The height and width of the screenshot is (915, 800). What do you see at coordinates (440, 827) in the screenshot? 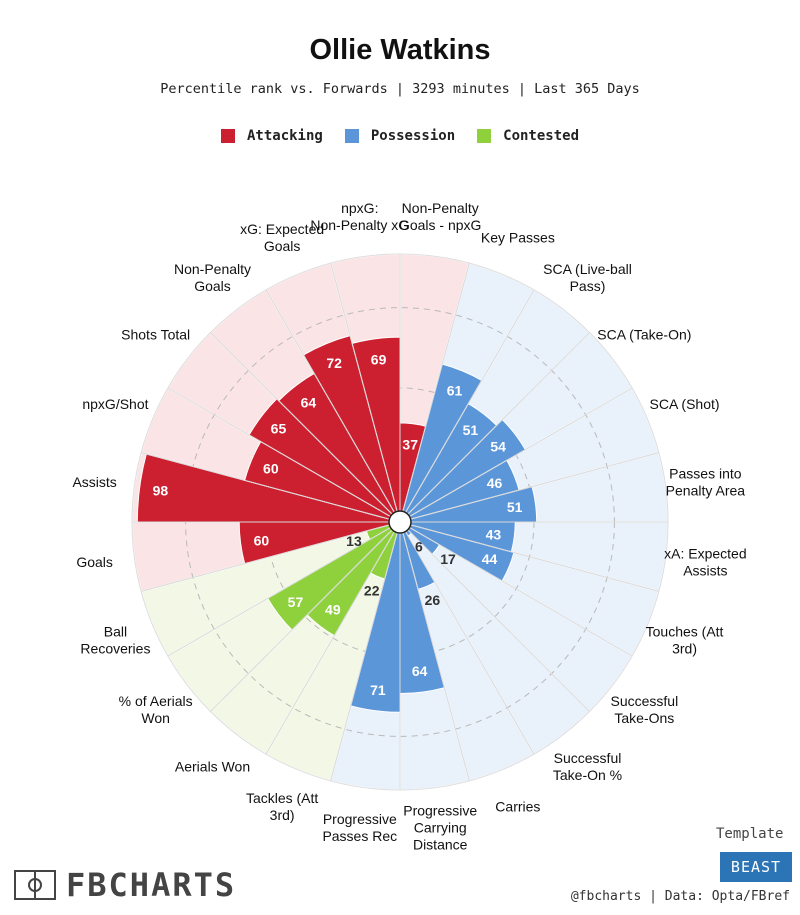
I see `category-label: Progressive Carrying Distance` at bounding box center [440, 827].